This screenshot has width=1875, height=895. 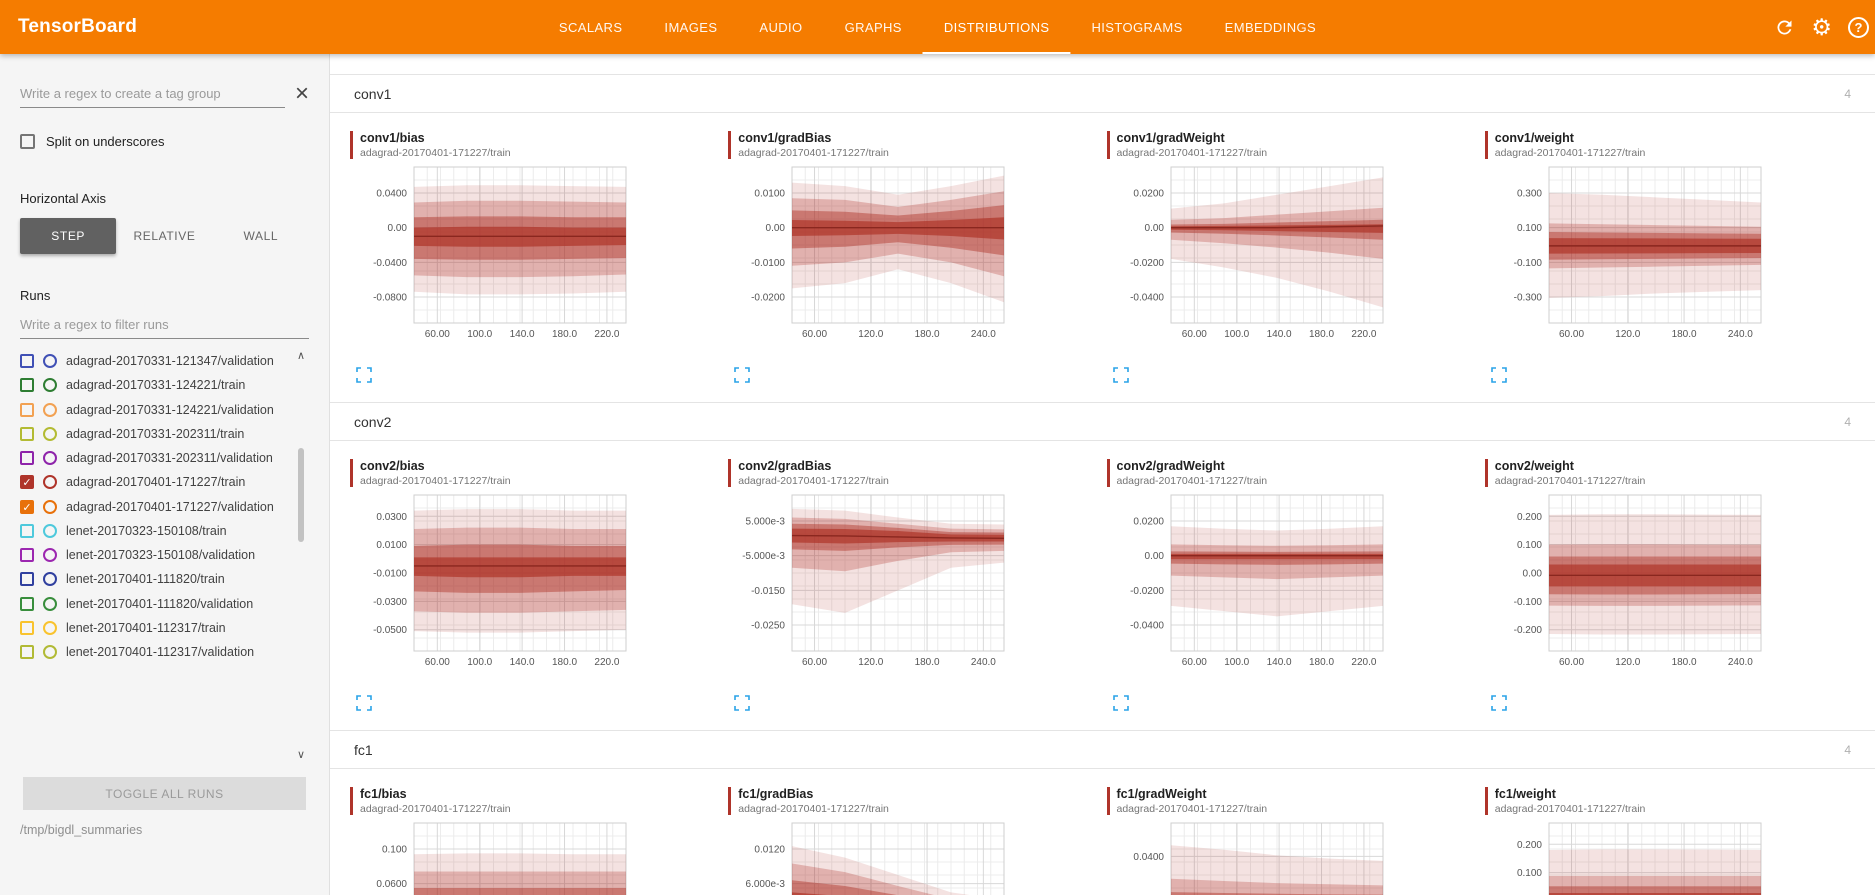 I want to click on tab-histograms: HISTOGRAMS, so click(x=1137, y=27).